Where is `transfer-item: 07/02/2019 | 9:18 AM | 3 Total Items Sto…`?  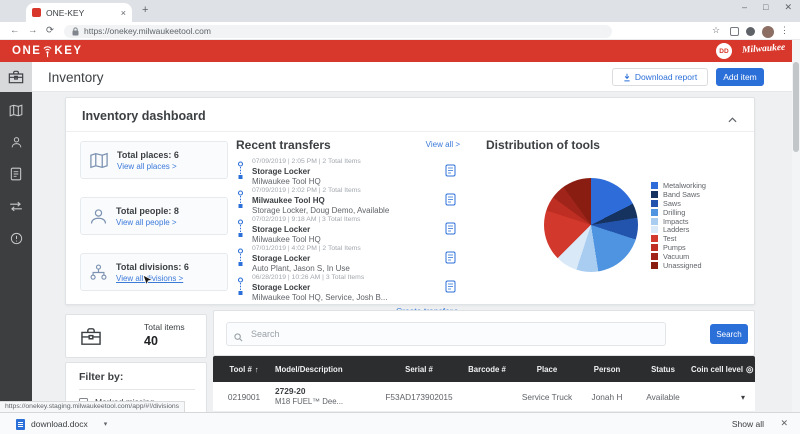 transfer-item: 07/02/2019 | 9:18 AM | 3 Total Items Sto… is located at coordinates (348, 230).